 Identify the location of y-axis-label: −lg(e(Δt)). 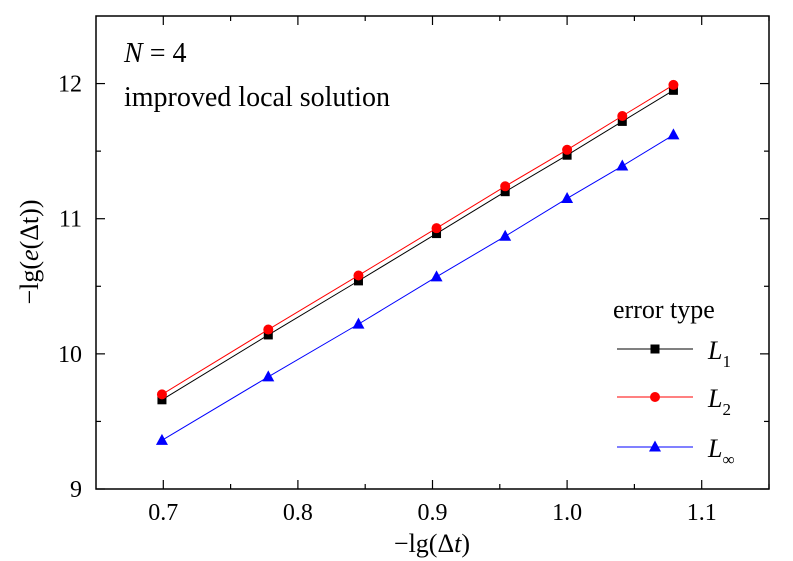
(29, 251).